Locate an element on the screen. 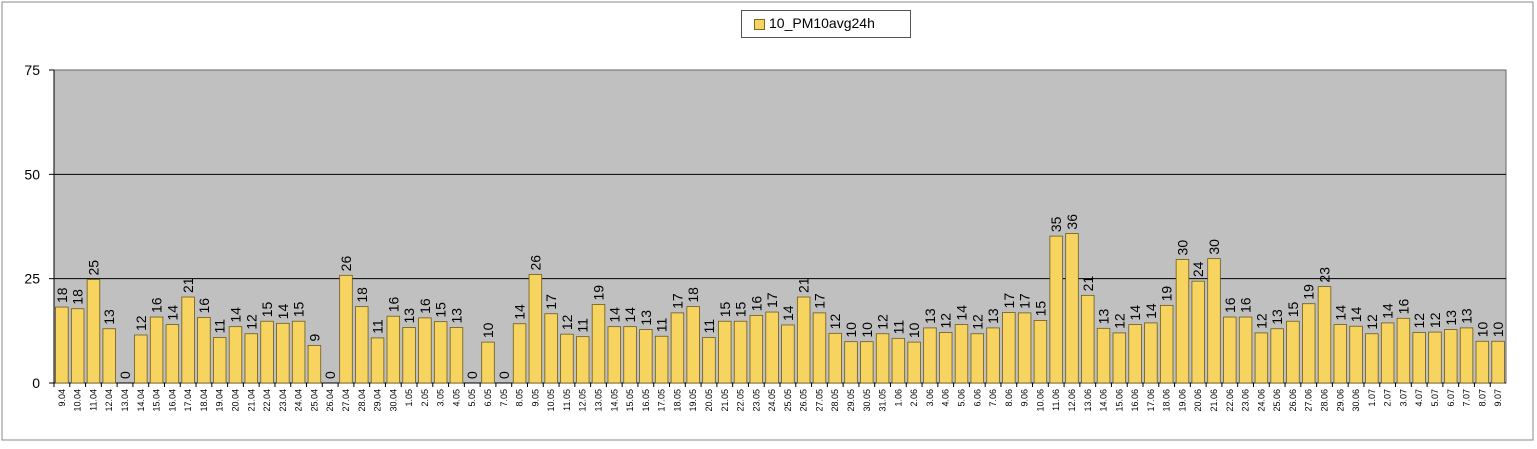 The width and height of the screenshot is (1537, 449). x-tick-label: 15.06 is located at coordinates (1119, 400).